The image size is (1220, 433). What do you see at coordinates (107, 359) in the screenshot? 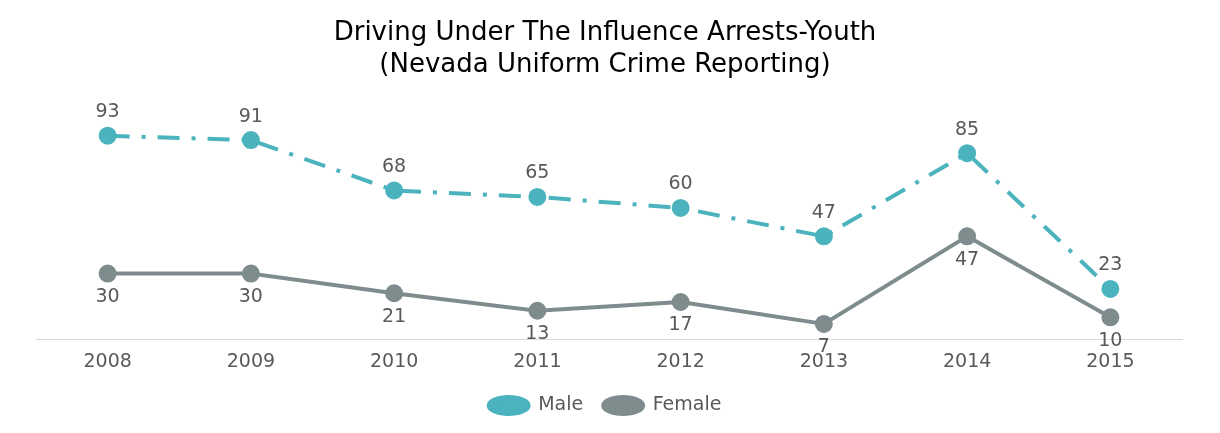
I see `x-tick-label: 2008` at bounding box center [107, 359].